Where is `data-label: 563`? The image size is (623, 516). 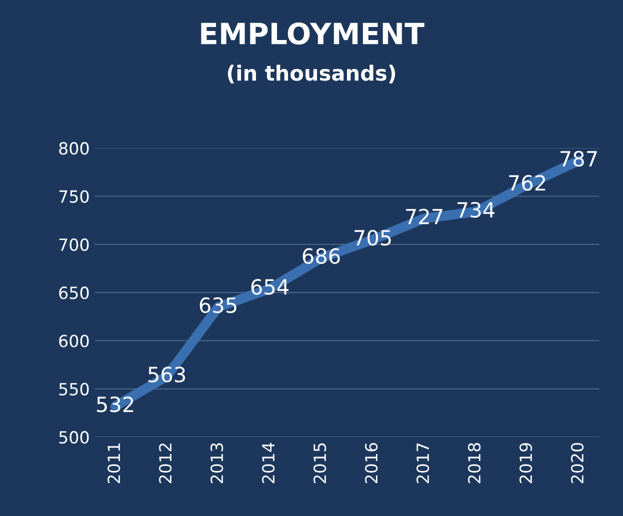
data-label: 563 is located at coordinates (166, 374).